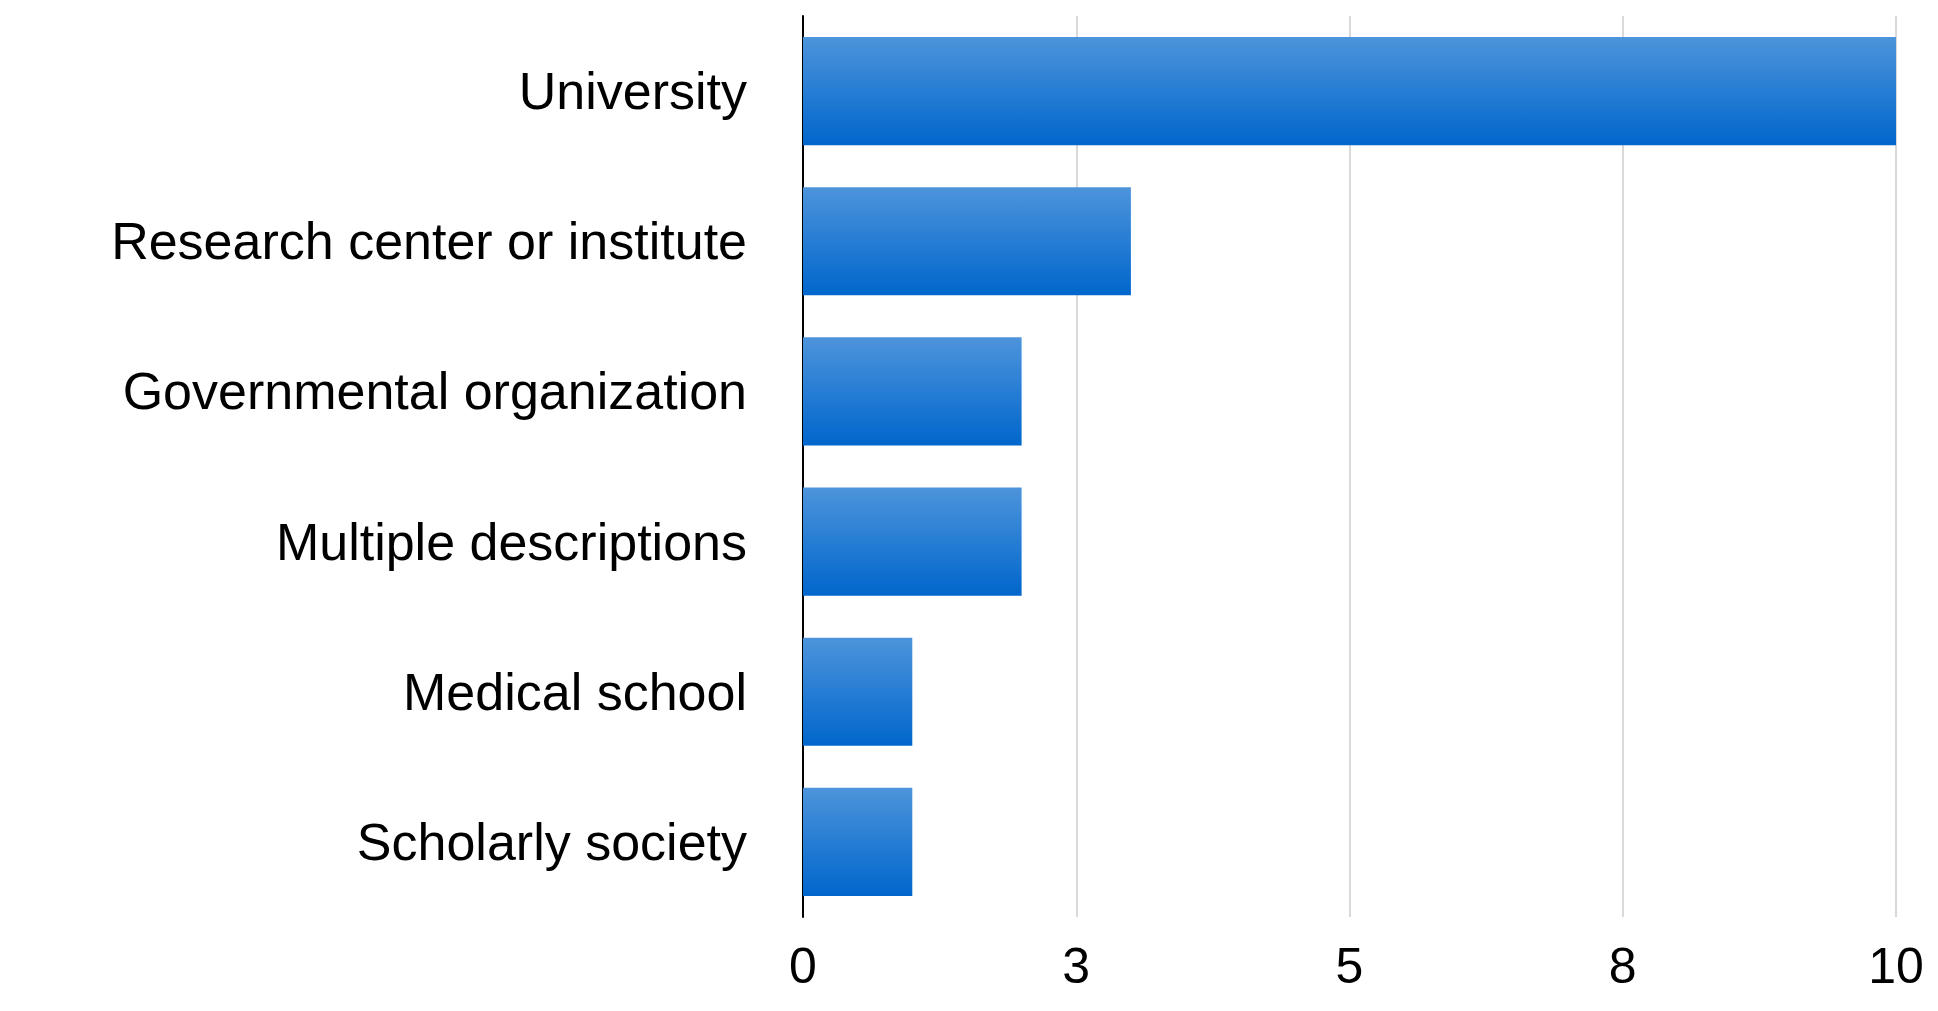 The height and width of the screenshot is (1011, 1938). I want to click on x-tick-label: 10, so click(1896, 966).